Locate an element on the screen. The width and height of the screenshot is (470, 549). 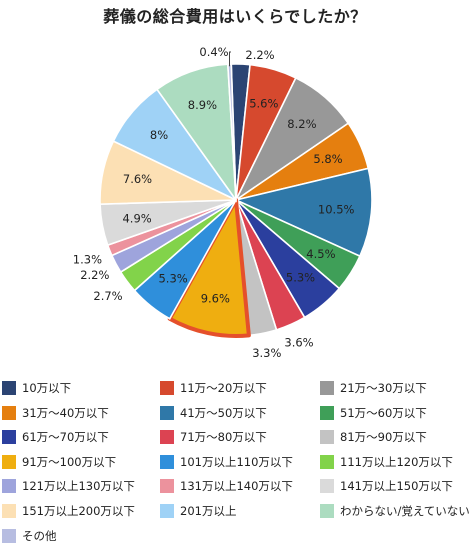
pie-value-label: 7.6% is located at coordinates (137, 179).